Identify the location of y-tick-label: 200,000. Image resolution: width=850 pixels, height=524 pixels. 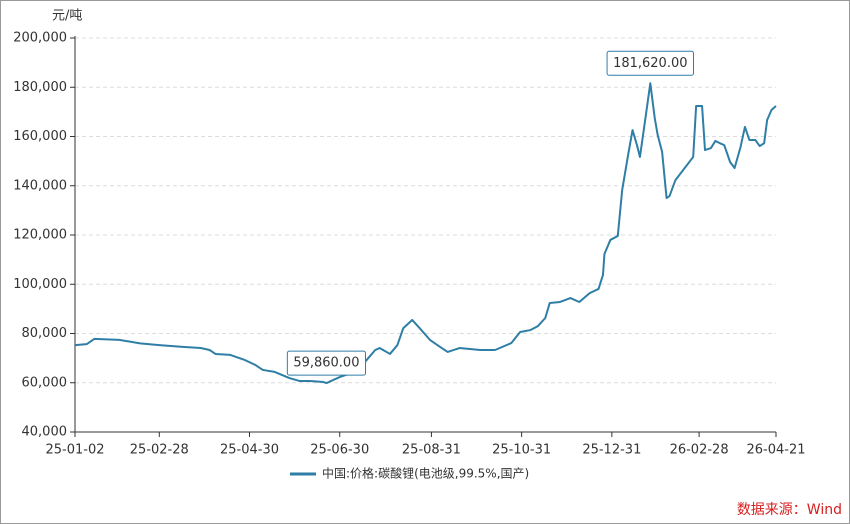
(40, 38).